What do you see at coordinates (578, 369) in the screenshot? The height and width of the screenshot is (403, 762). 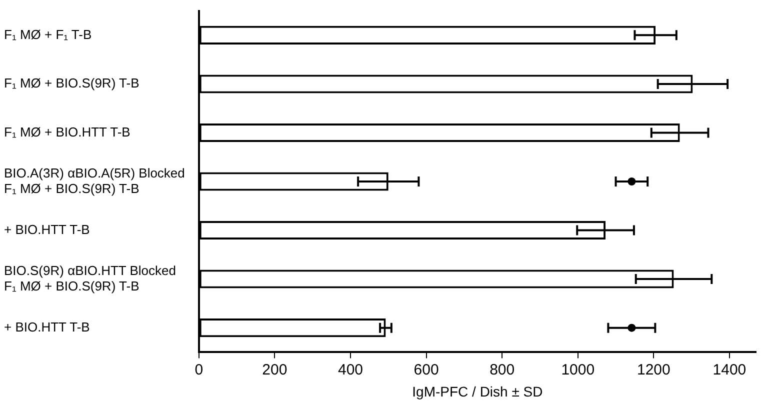 I see `x-tick-label: 1000` at bounding box center [578, 369].